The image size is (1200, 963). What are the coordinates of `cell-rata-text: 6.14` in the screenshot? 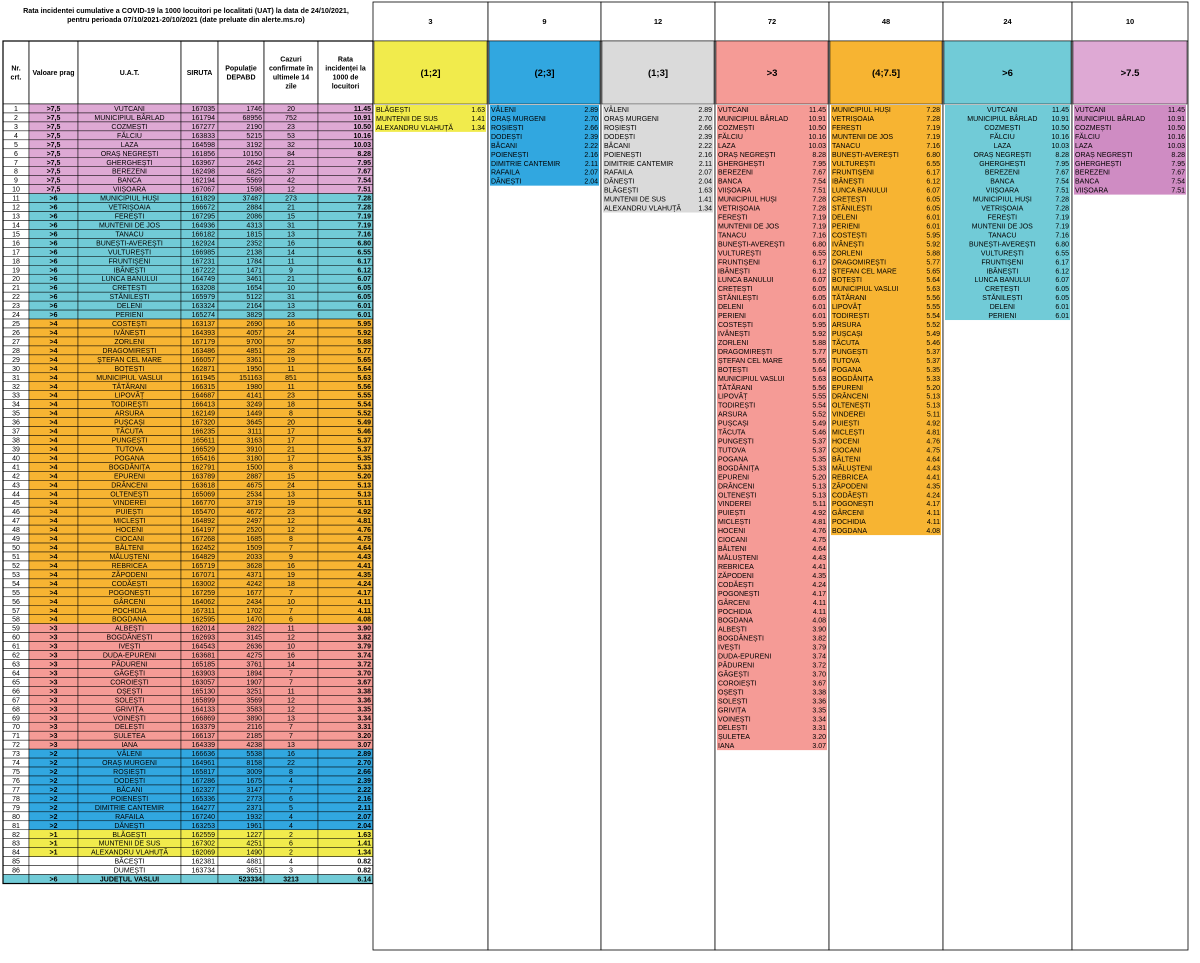 It's located at (364, 880).